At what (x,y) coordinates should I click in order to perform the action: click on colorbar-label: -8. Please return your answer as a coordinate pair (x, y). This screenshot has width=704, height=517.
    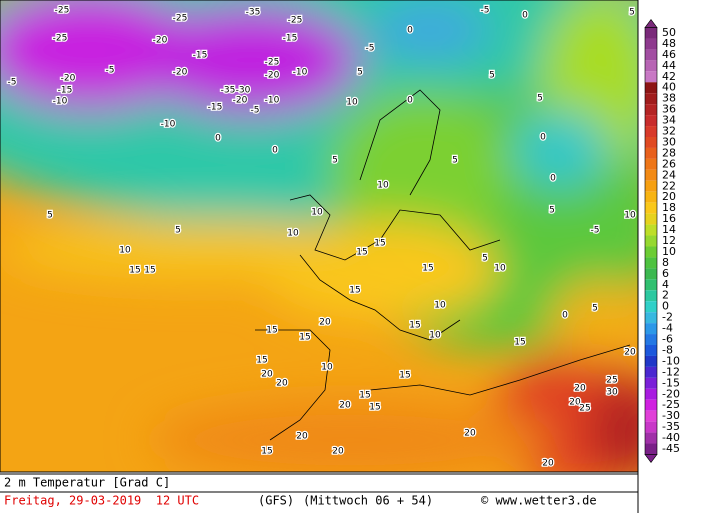
    Looking at the image, I should click on (667, 349).